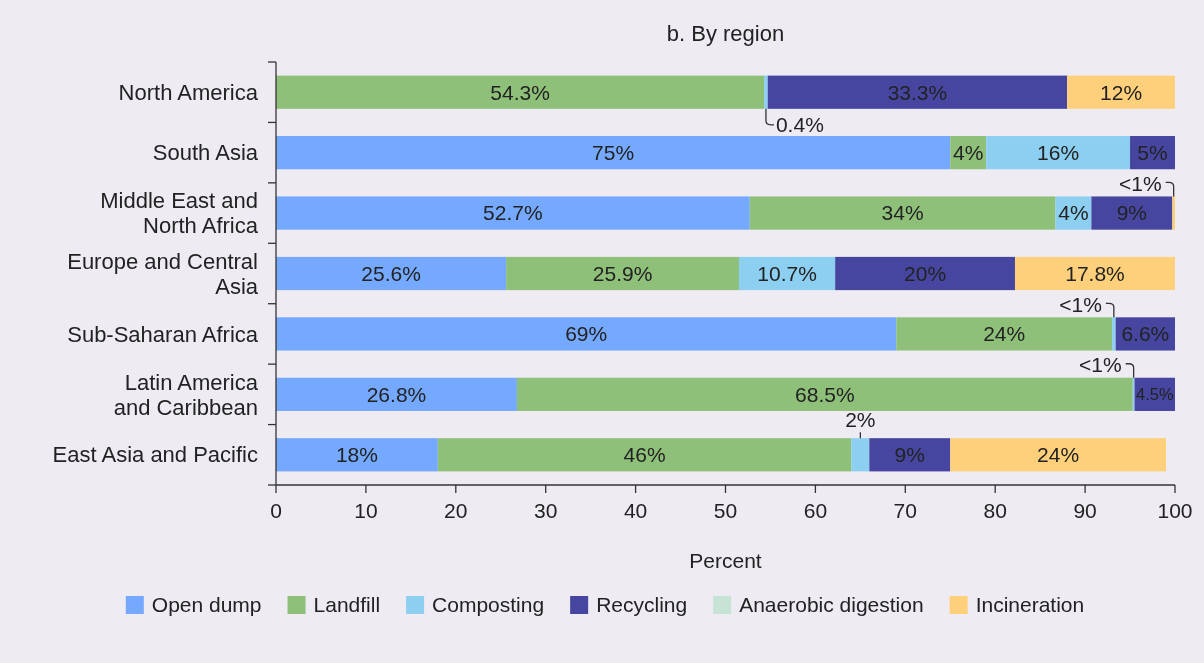 The height and width of the screenshot is (663, 1204). I want to click on legend-label: Landfill, so click(347, 605).